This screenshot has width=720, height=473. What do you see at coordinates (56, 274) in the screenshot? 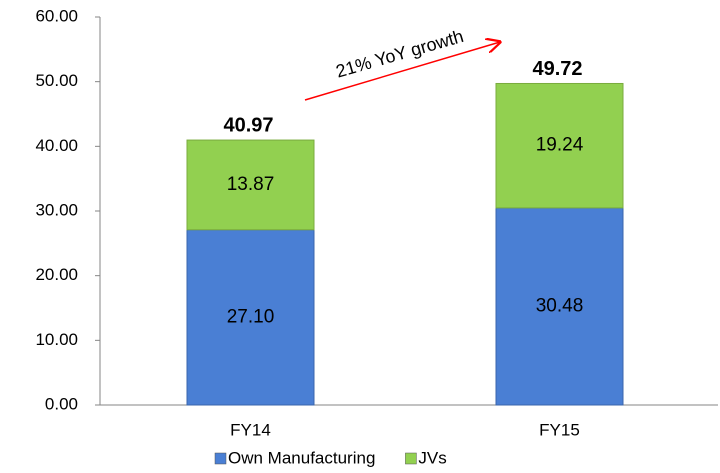
I see `y-tick-label: 20.00` at bounding box center [56, 274].